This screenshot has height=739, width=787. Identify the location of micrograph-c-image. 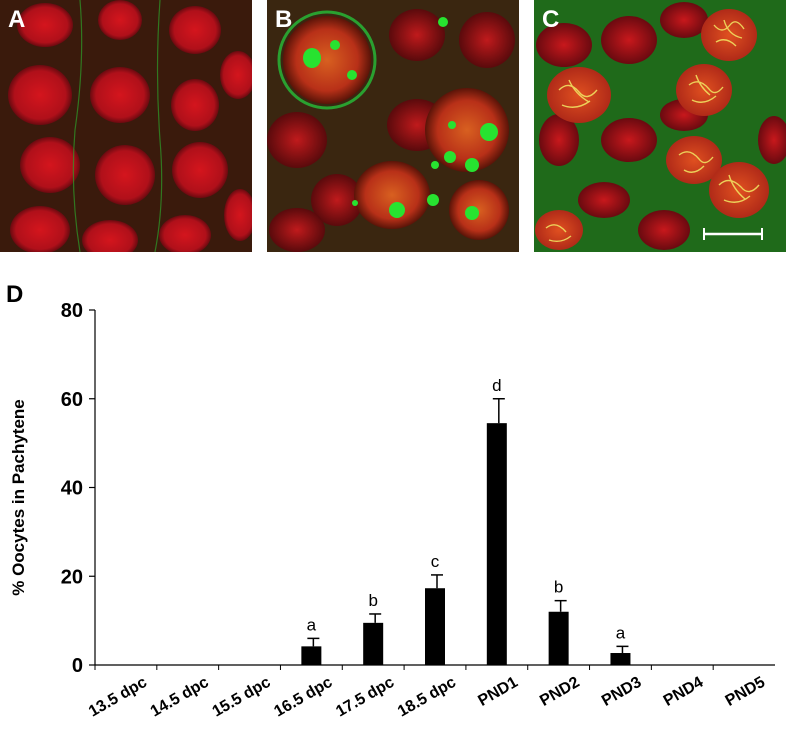
(660, 126).